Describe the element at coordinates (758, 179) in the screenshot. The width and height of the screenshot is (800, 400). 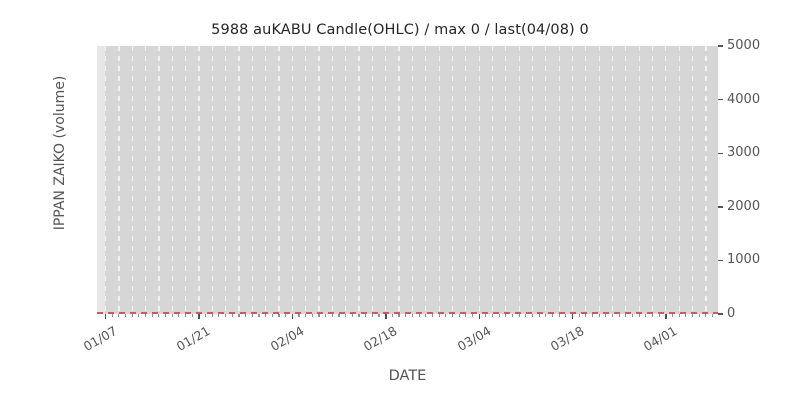
I see `y-axis: 0 1000 2000 3000 4000 5000` at that location.